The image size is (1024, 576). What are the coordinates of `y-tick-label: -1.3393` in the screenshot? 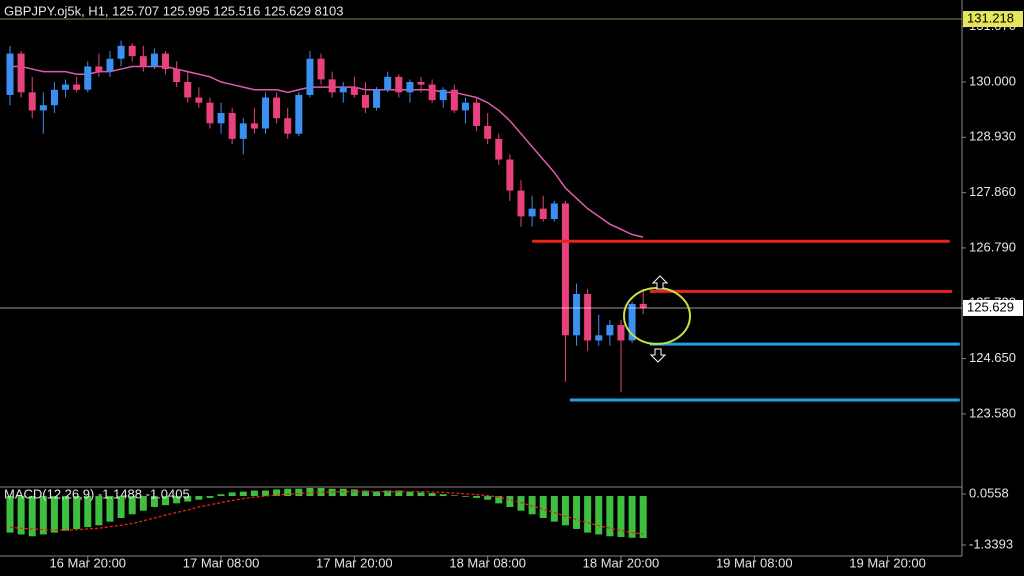 It's located at (991, 543).